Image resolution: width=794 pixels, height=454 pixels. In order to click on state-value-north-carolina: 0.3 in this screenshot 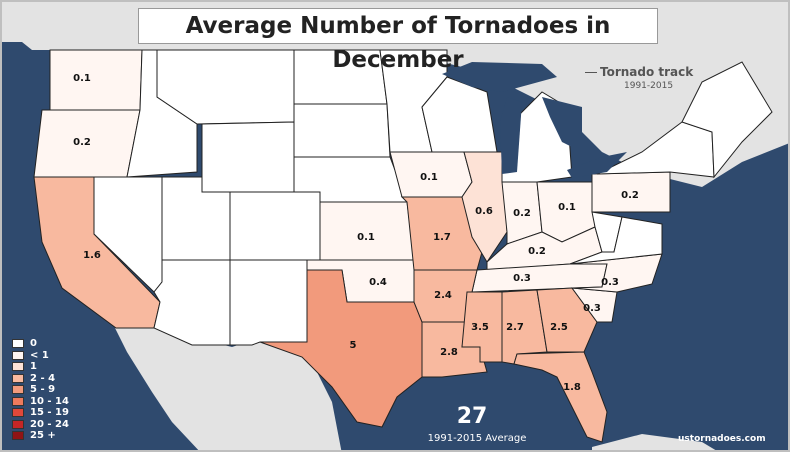, I will do `click(610, 282)`.